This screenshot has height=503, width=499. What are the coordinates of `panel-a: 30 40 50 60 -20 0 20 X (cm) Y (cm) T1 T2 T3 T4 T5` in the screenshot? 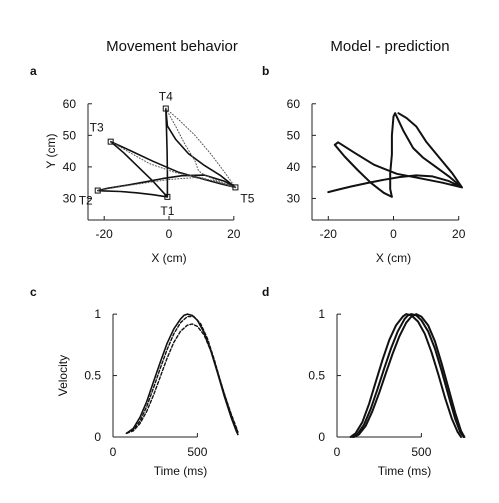 It's located at (149, 177).